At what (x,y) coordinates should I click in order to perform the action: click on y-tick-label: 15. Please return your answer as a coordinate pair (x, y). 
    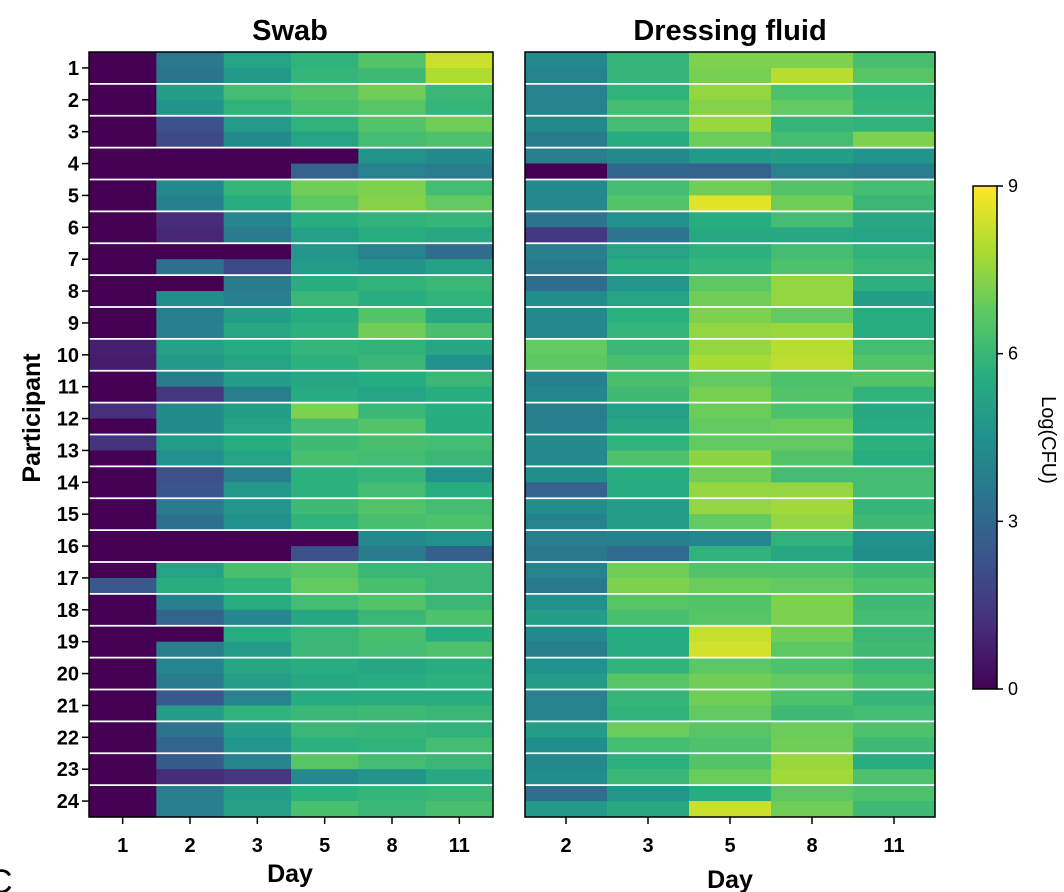
    Looking at the image, I should click on (68, 515).